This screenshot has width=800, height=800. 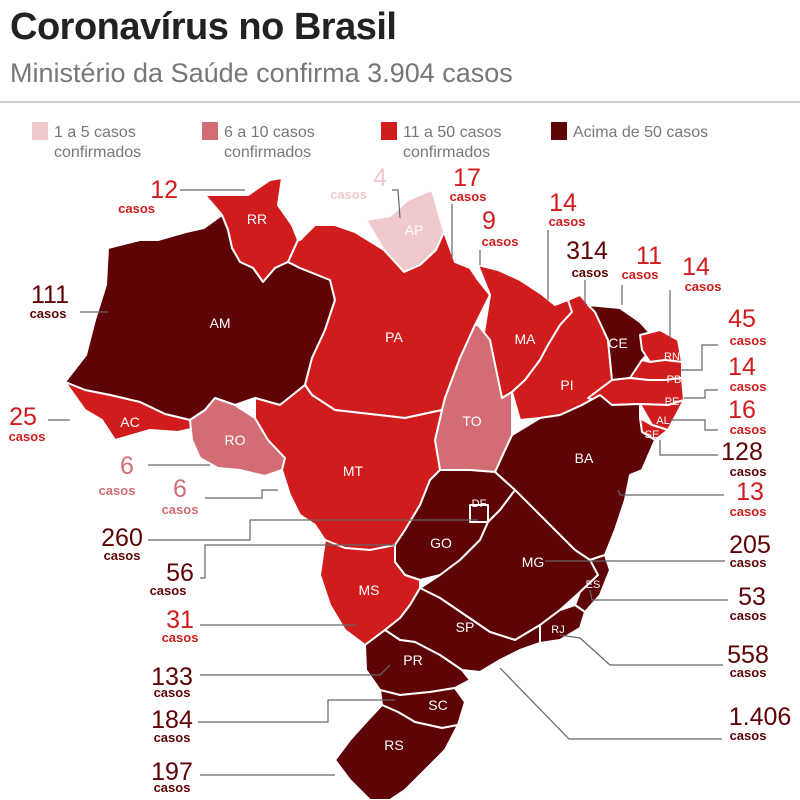 I want to click on case-unit-se: casos, so click(x=748, y=429).